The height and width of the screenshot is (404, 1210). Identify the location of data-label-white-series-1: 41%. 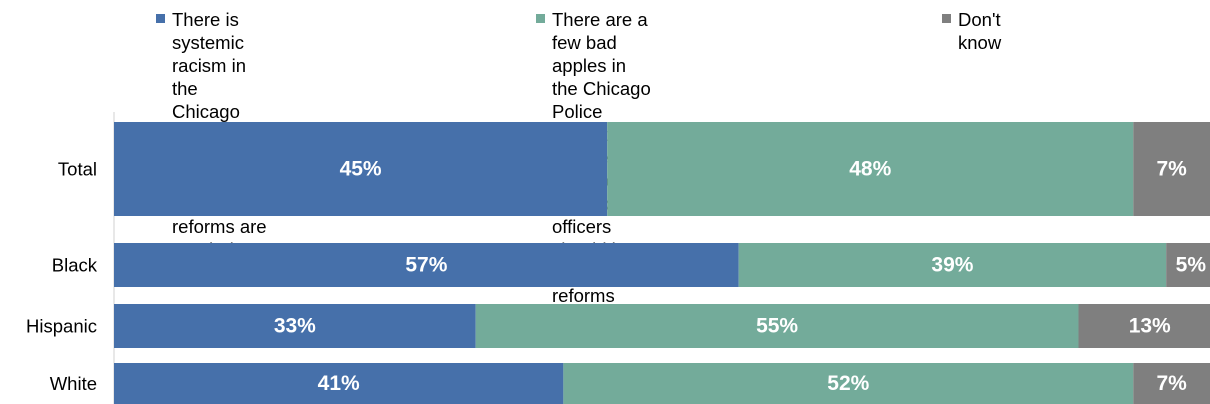
(339, 383).